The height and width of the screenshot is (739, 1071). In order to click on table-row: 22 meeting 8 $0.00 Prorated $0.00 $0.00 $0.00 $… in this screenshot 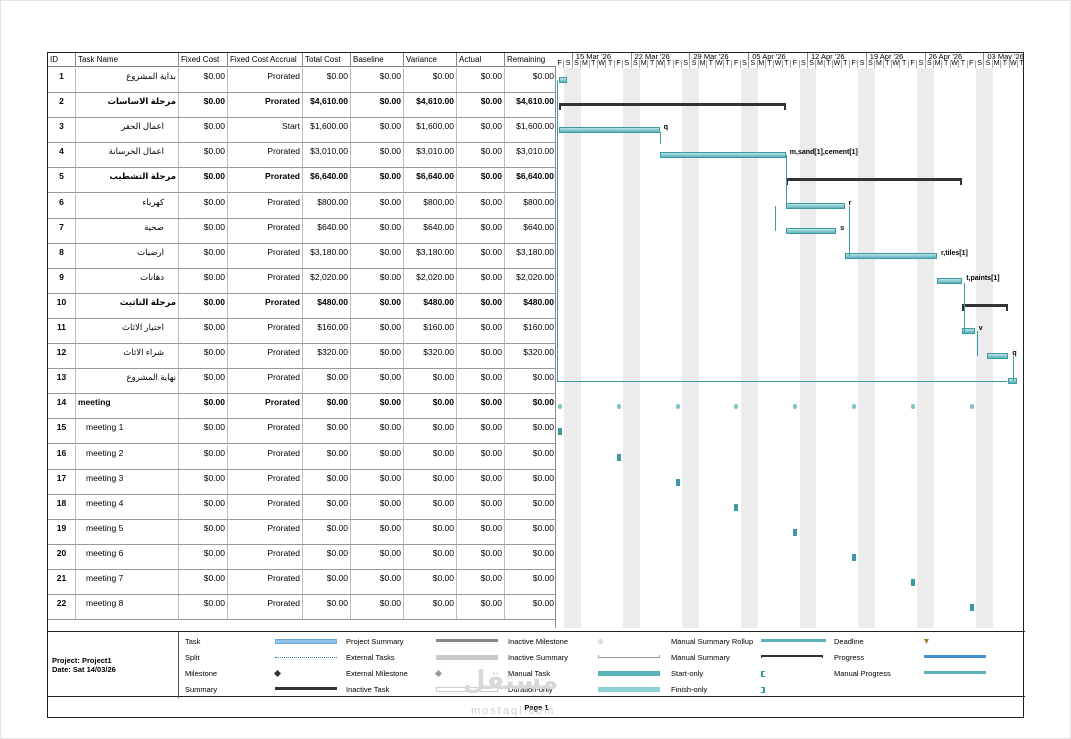, I will do `click(302, 608)`.